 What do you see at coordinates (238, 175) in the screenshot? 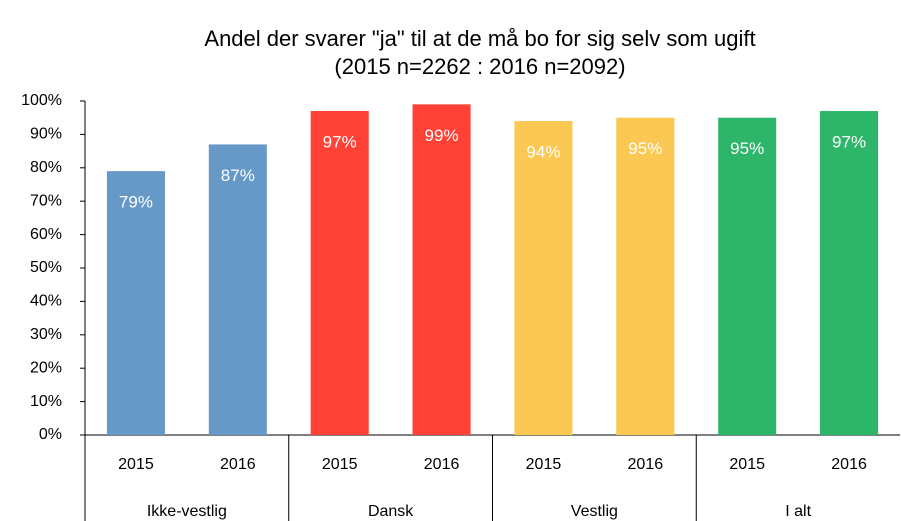
I see `value-label: 87%` at bounding box center [238, 175].